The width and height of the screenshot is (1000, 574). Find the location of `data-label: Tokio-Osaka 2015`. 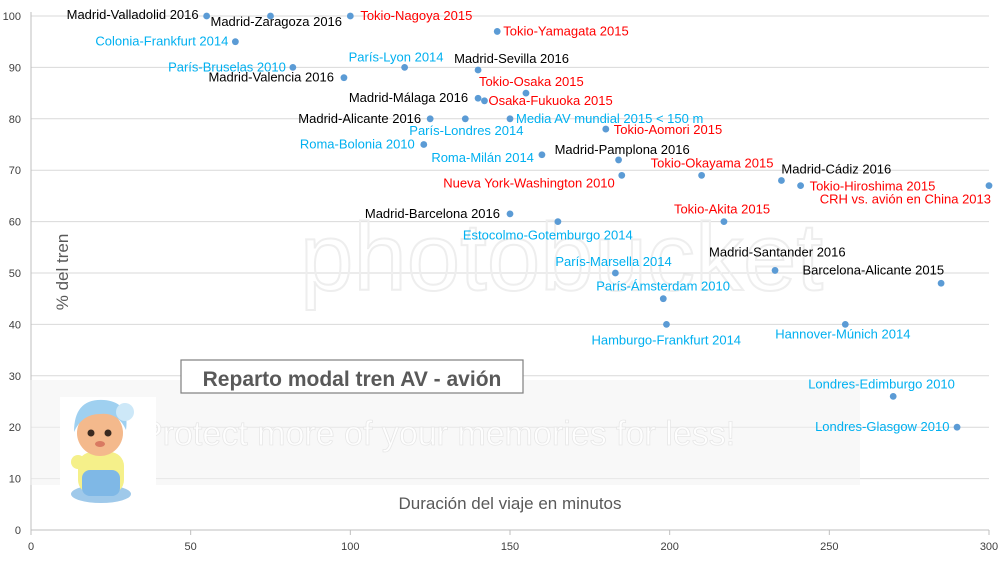

data-label: Tokio-Osaka 2015 is located at coordinates (531, 81).